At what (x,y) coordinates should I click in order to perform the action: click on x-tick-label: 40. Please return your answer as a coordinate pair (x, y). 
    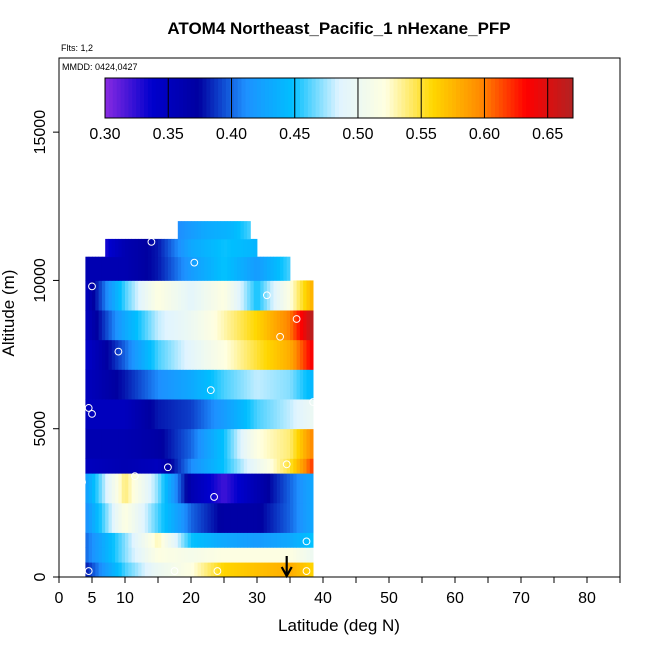
    Looking at the image, I should click on (323, 598).